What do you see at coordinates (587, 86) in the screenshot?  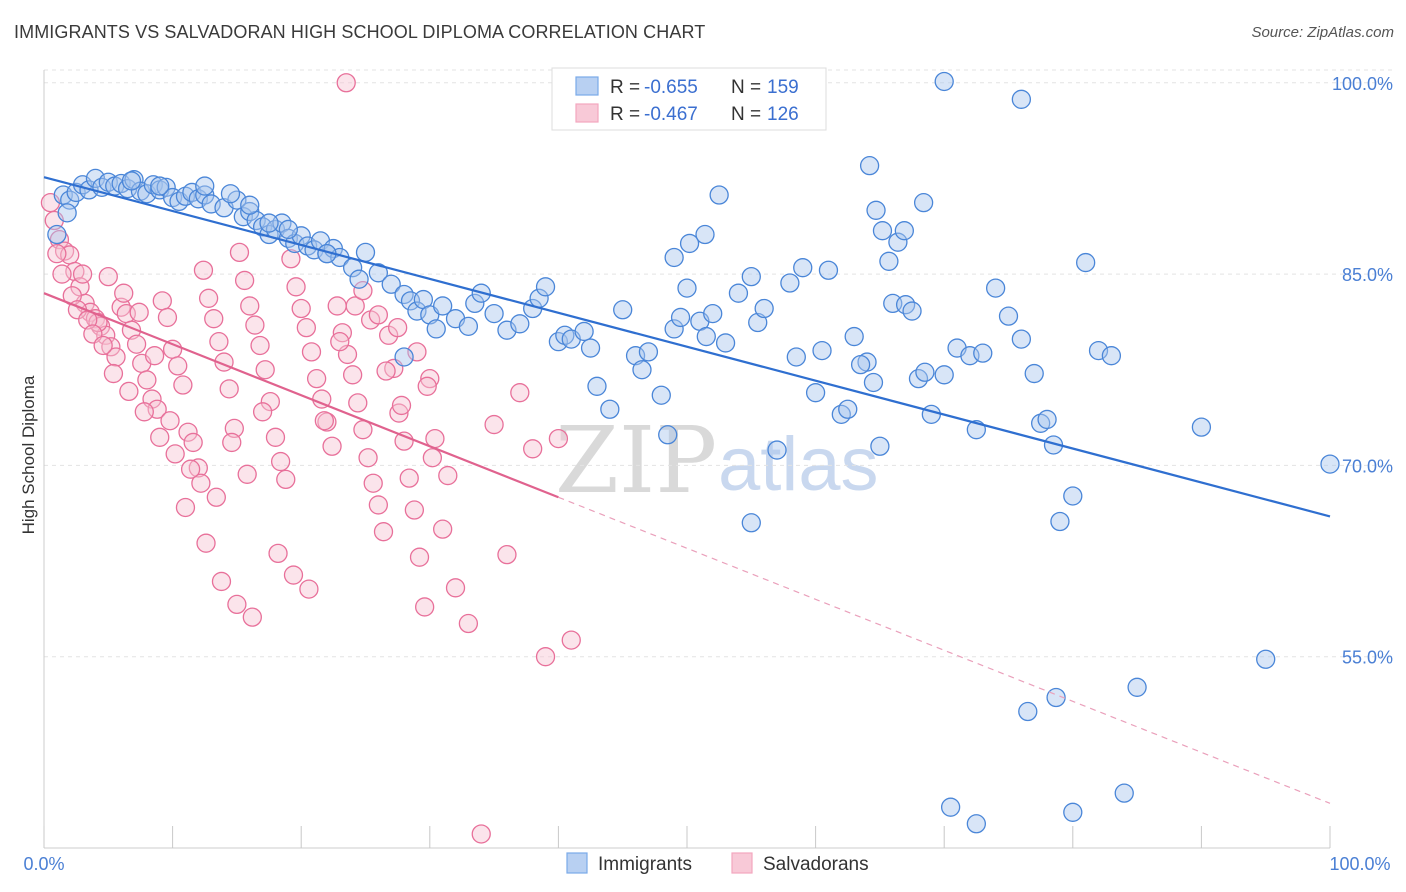 I see `legend-swatch-blue` at bounding box center [587, 86].